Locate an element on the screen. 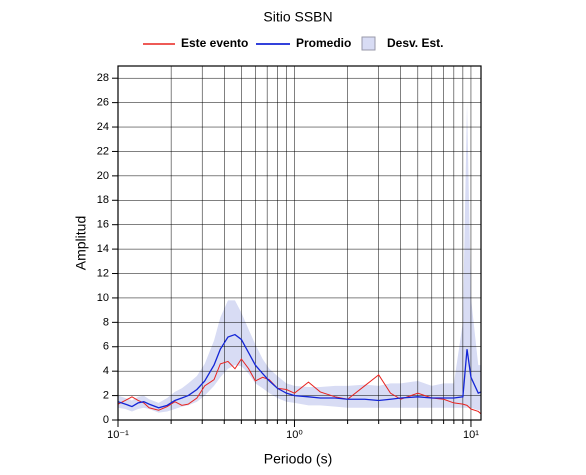  y-tick-label: 28 is located at coordinates (103, 78).